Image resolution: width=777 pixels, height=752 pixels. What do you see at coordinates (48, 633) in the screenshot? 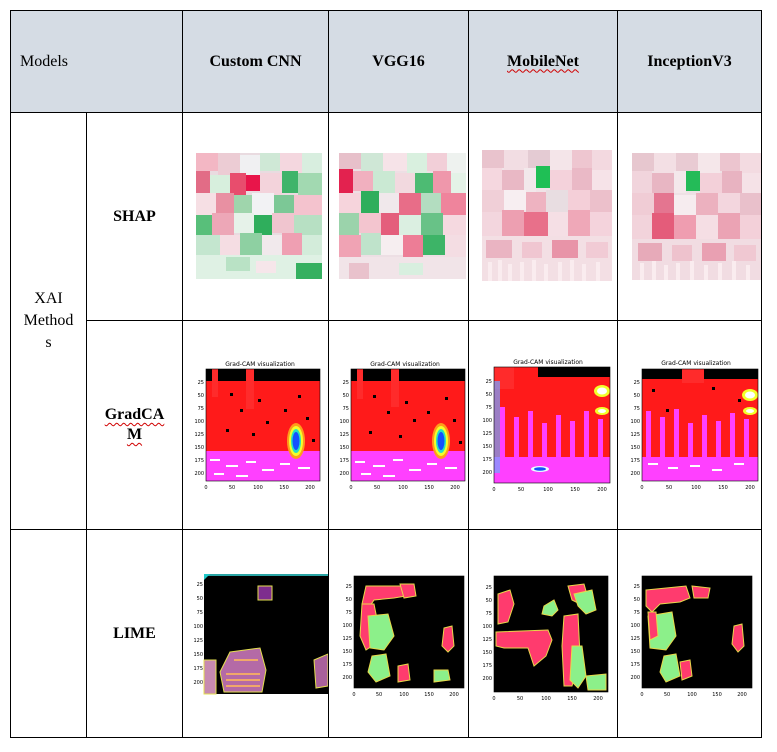
I see `xai-methods-empty-cell` at bounding box center [48, 633].